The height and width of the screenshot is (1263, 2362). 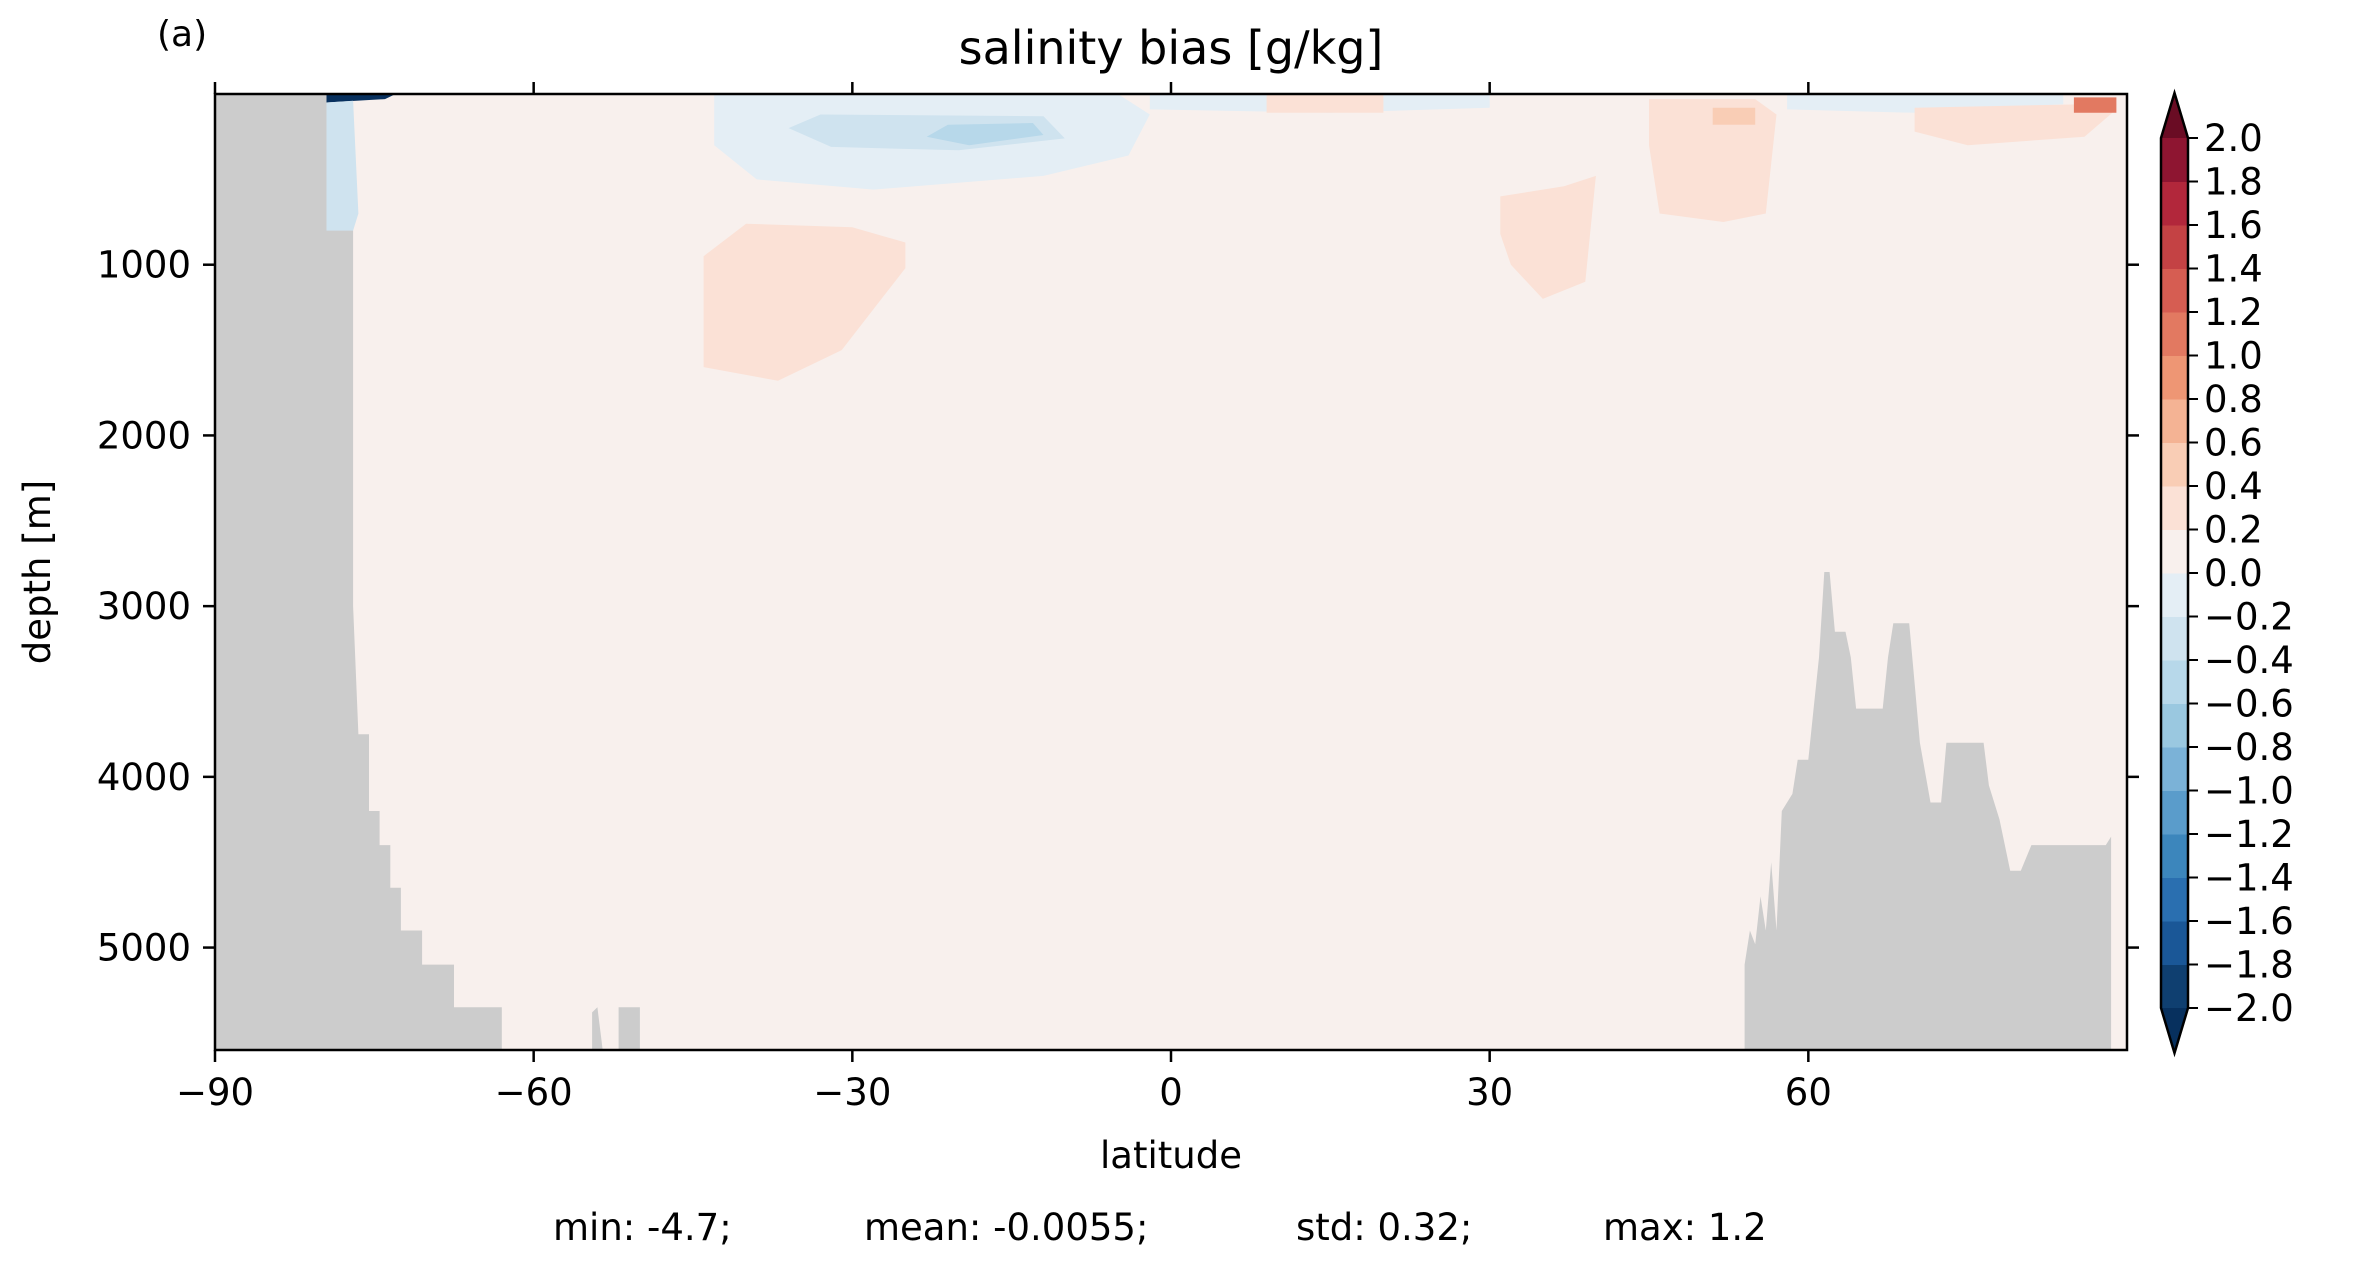 I want to click on land-antarctic, so click(x=358, y=572).